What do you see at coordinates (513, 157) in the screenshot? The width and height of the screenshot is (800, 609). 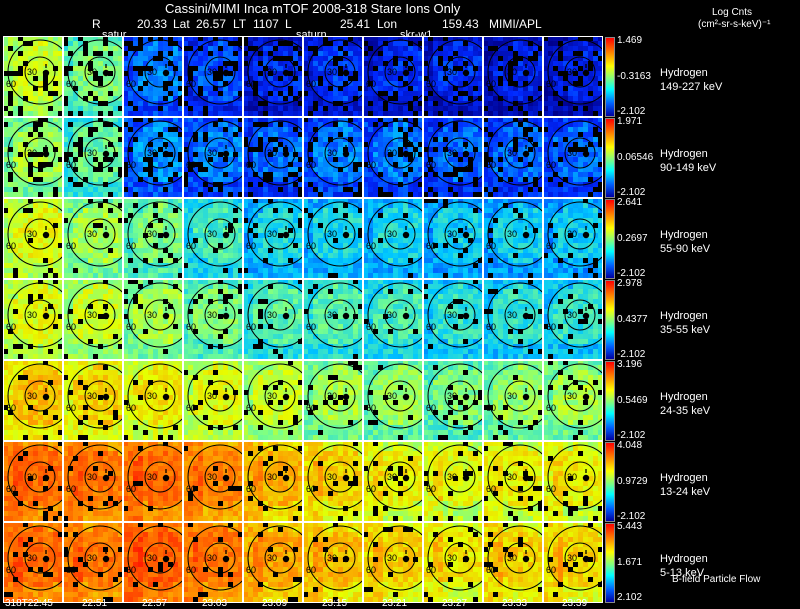 I see `panel-border` at bounding box center [513, 157].